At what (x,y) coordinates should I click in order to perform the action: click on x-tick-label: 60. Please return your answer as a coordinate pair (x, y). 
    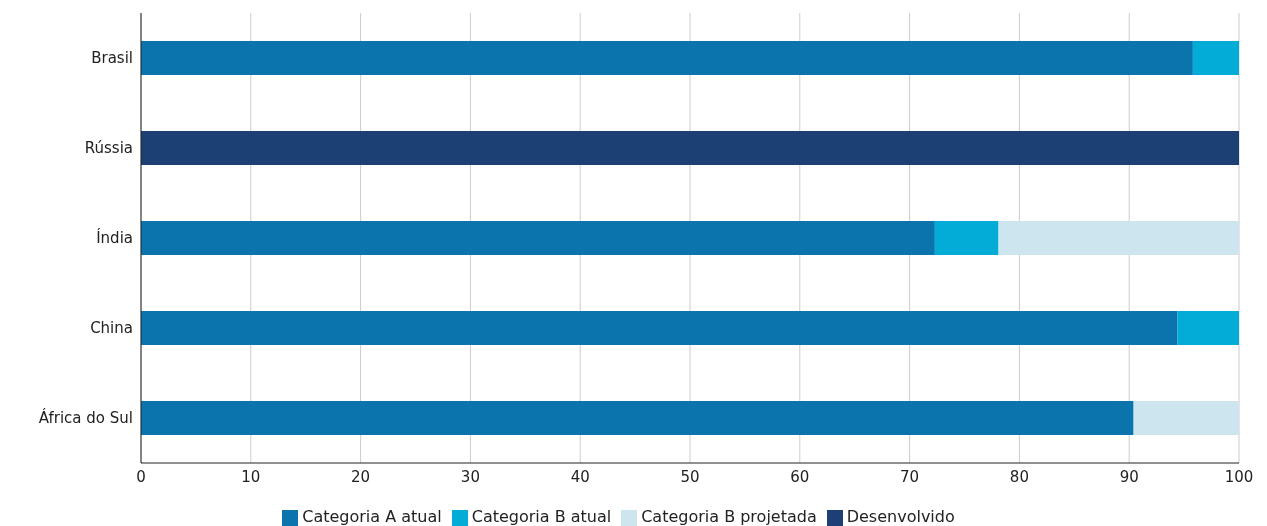
    Looking at the image, I should click on (800, 476).